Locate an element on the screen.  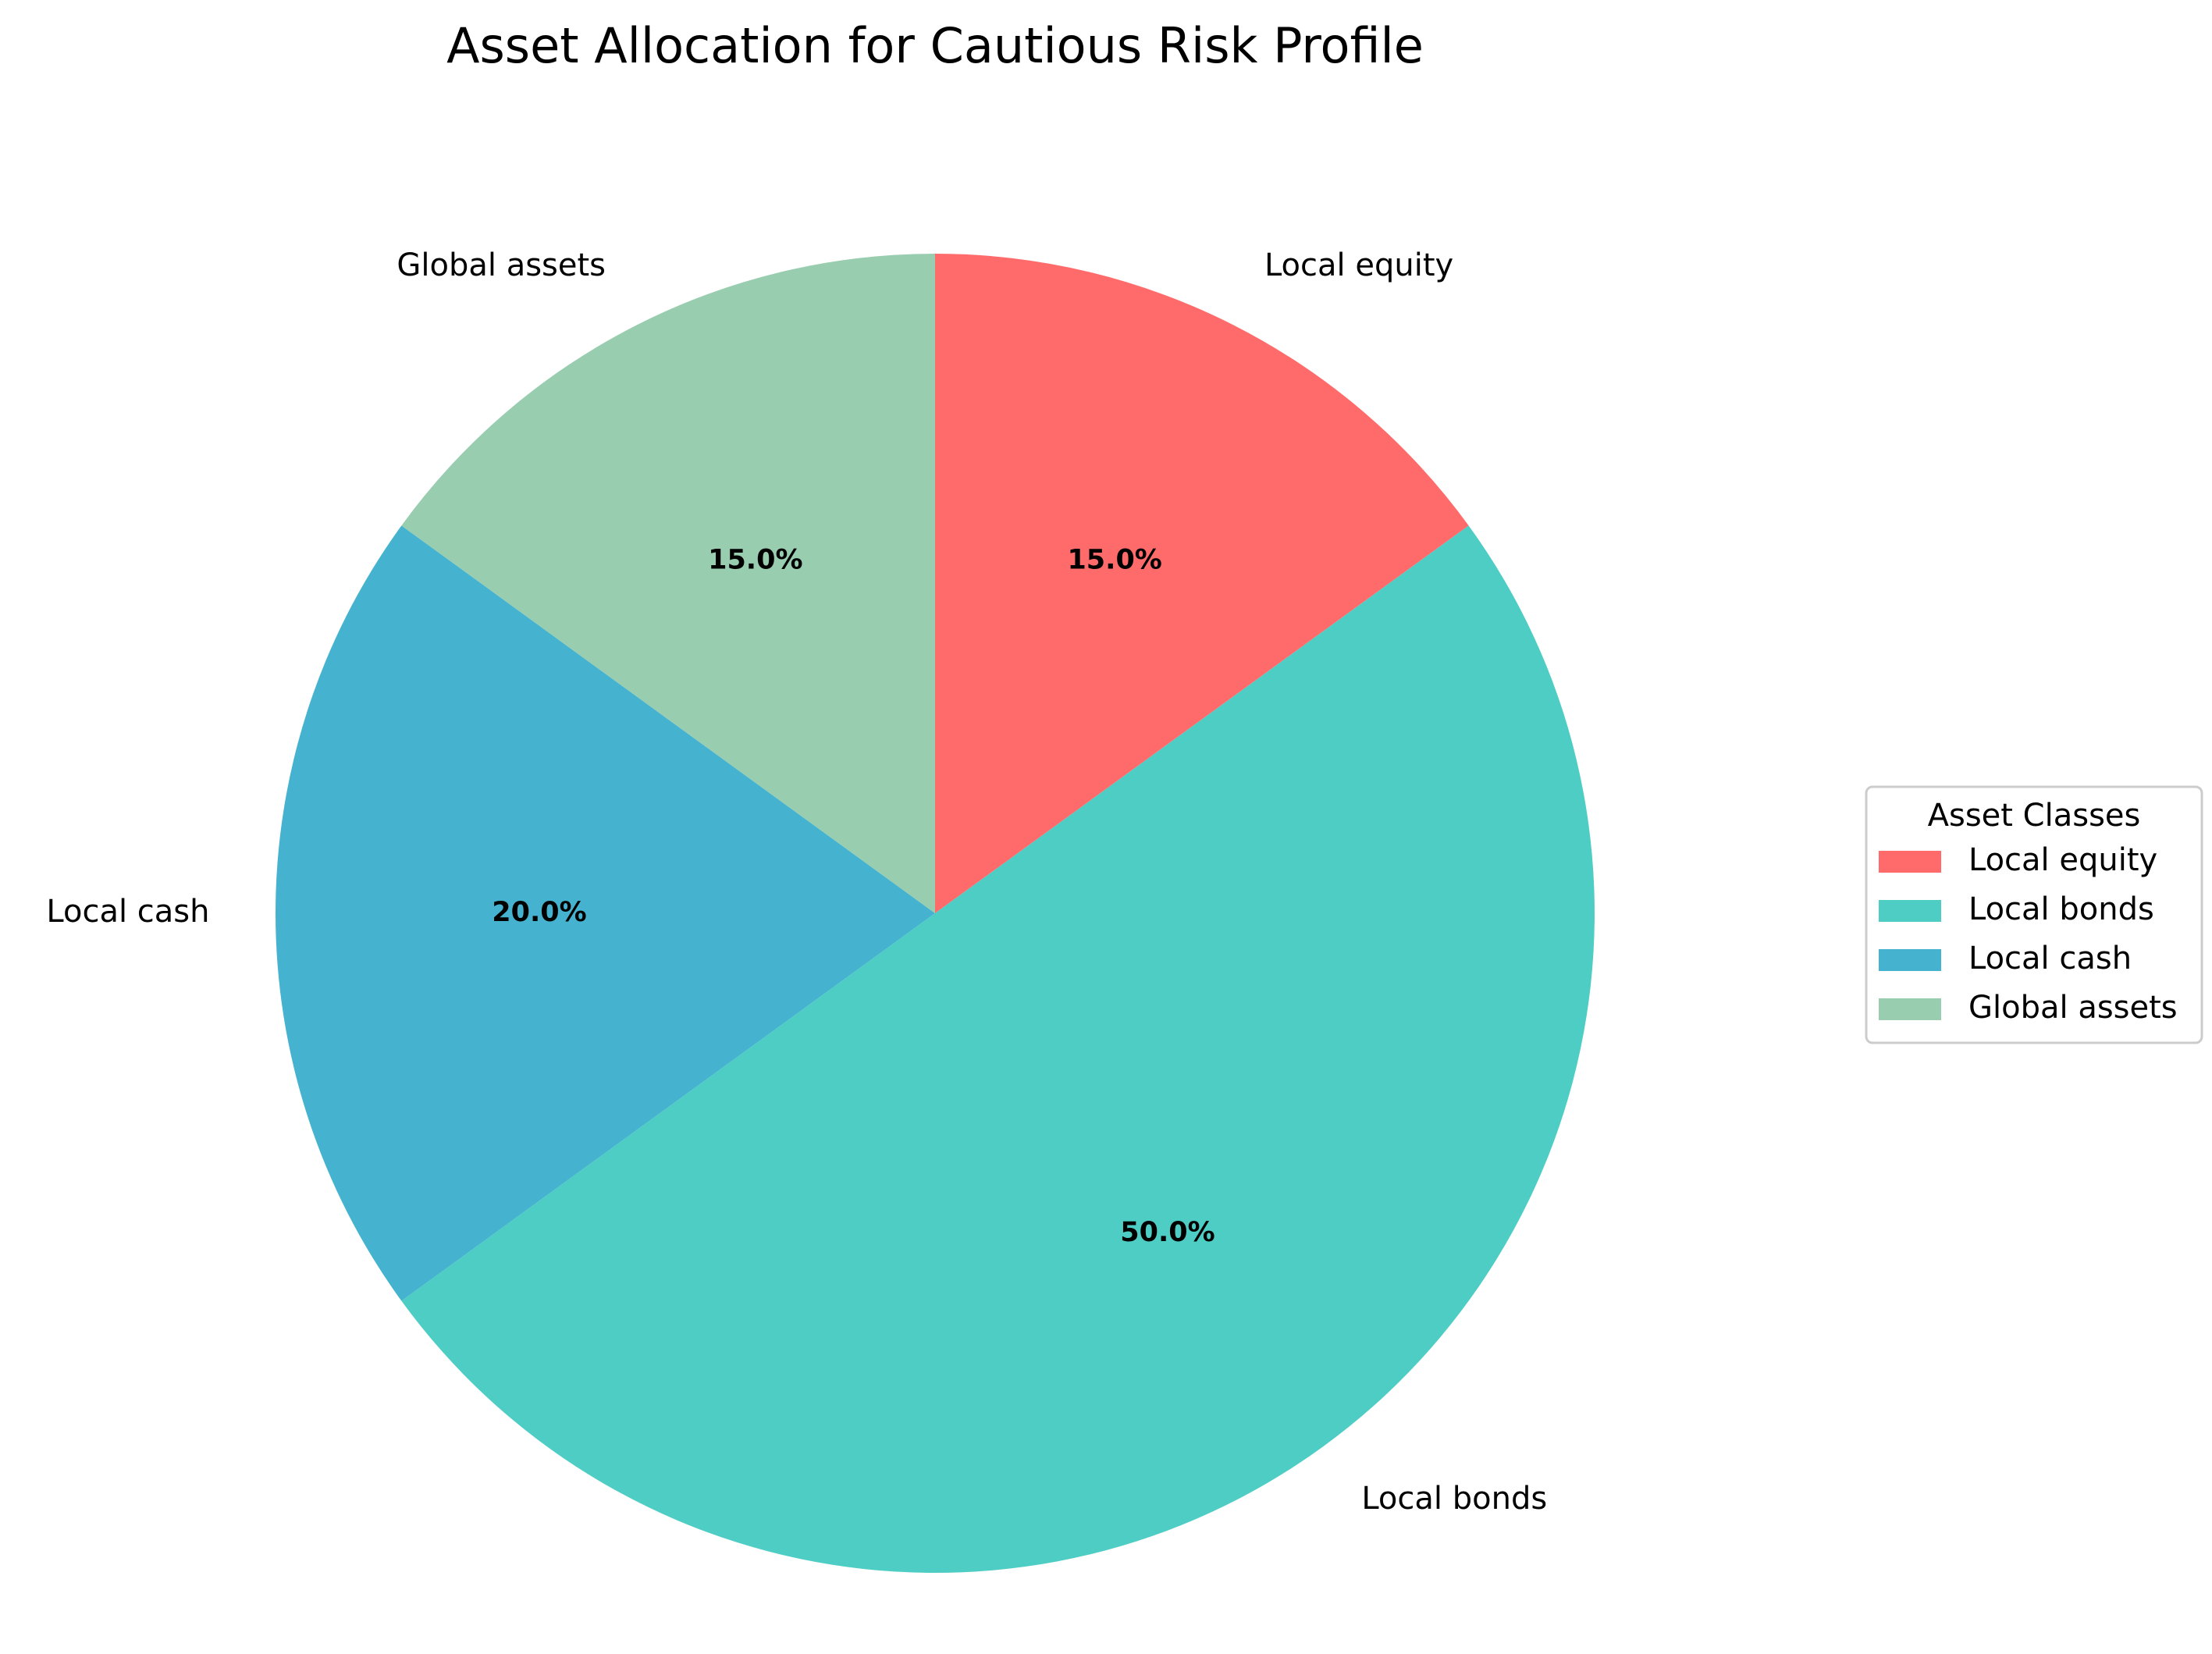
slice-label: Local bonds is located at coordinates (1454, 1499).